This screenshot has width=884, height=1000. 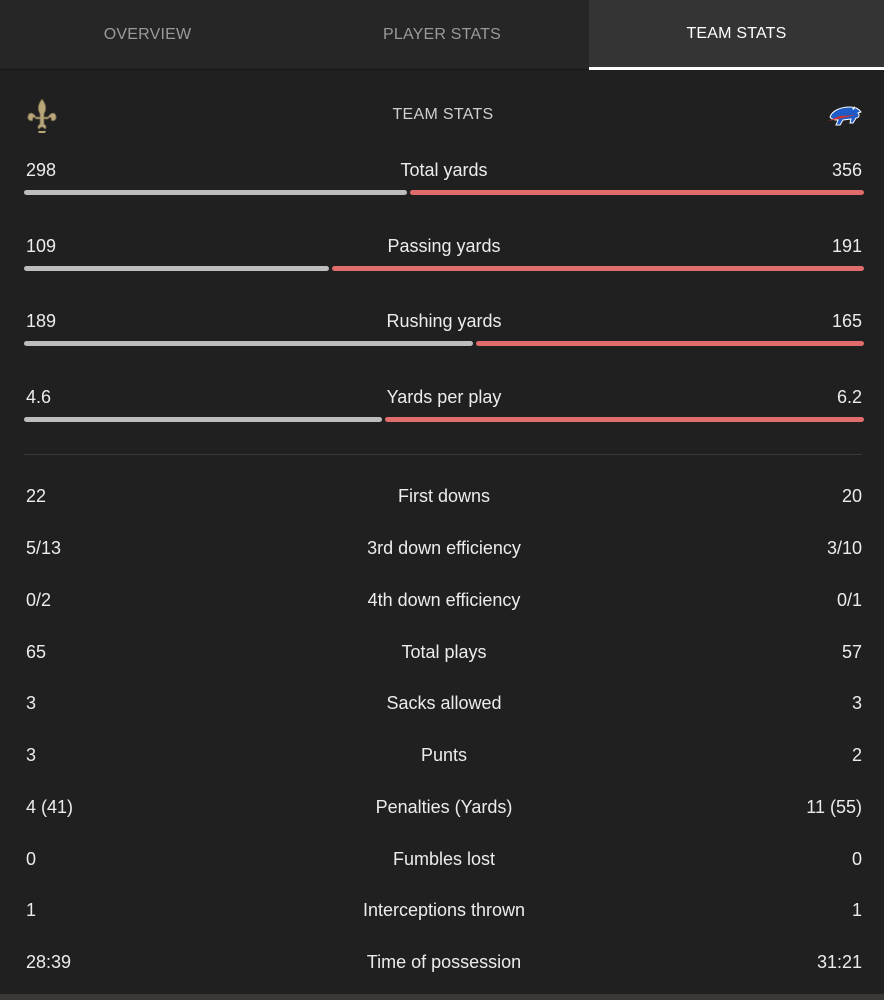 What do you see at coordinates (856, 703) in the screenshot?
I see `right-value: 3` at bounding box center [856, 703].